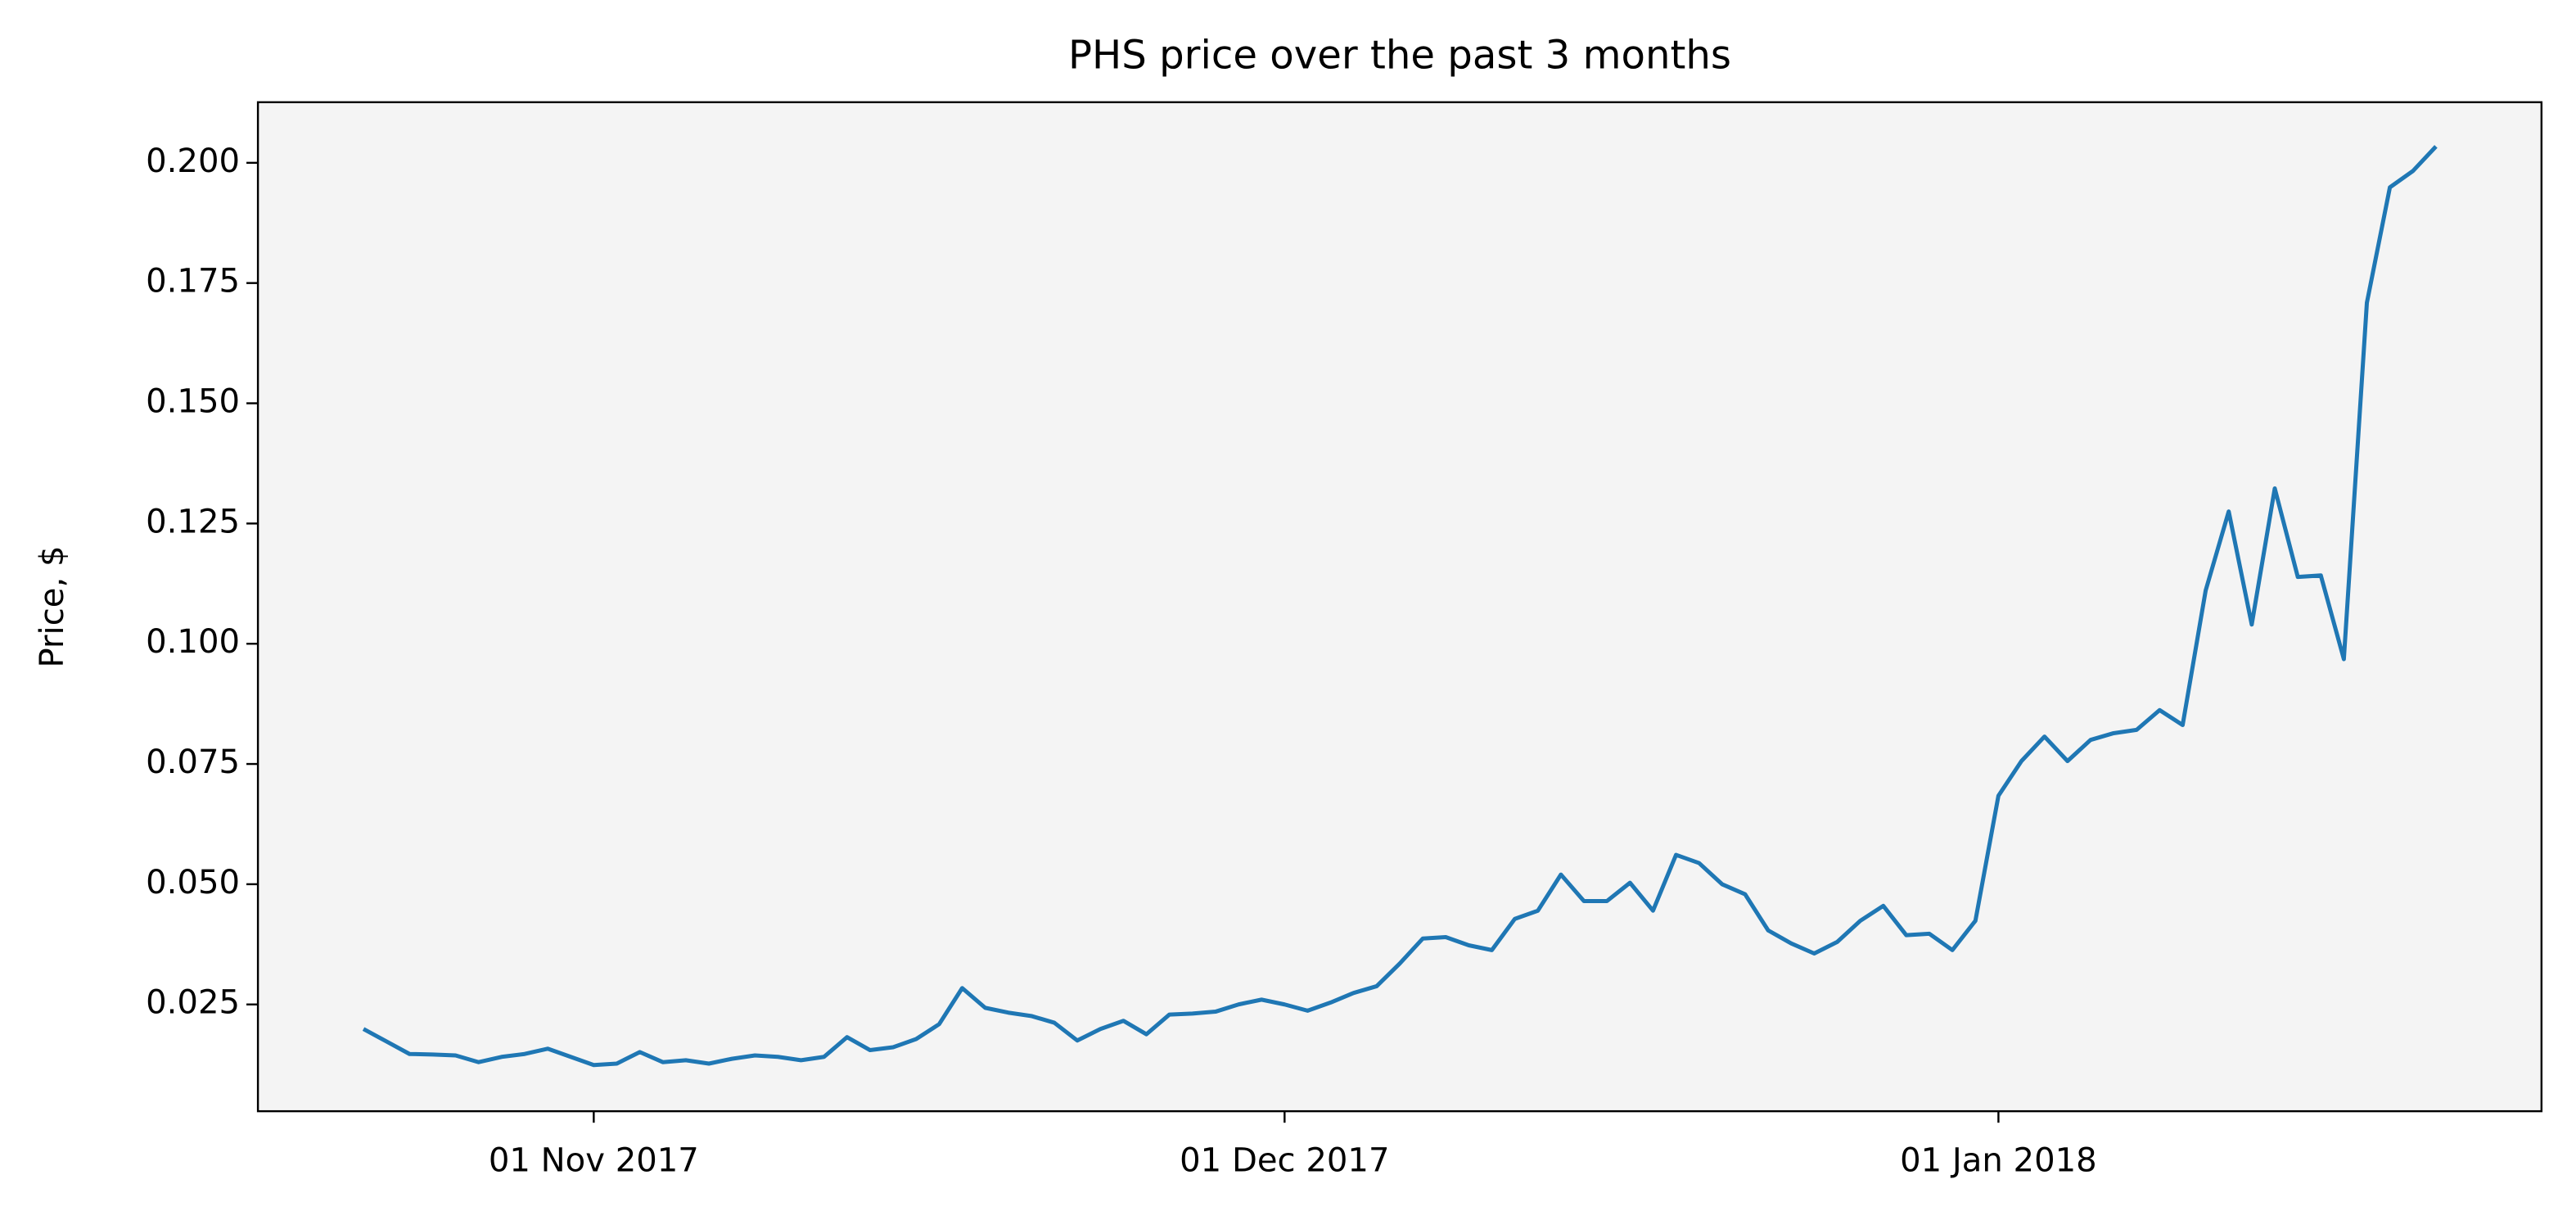  Describe the element at coordinates (193, 281) in the screenshot. I see `y-tick-label: 0.175` at that location.